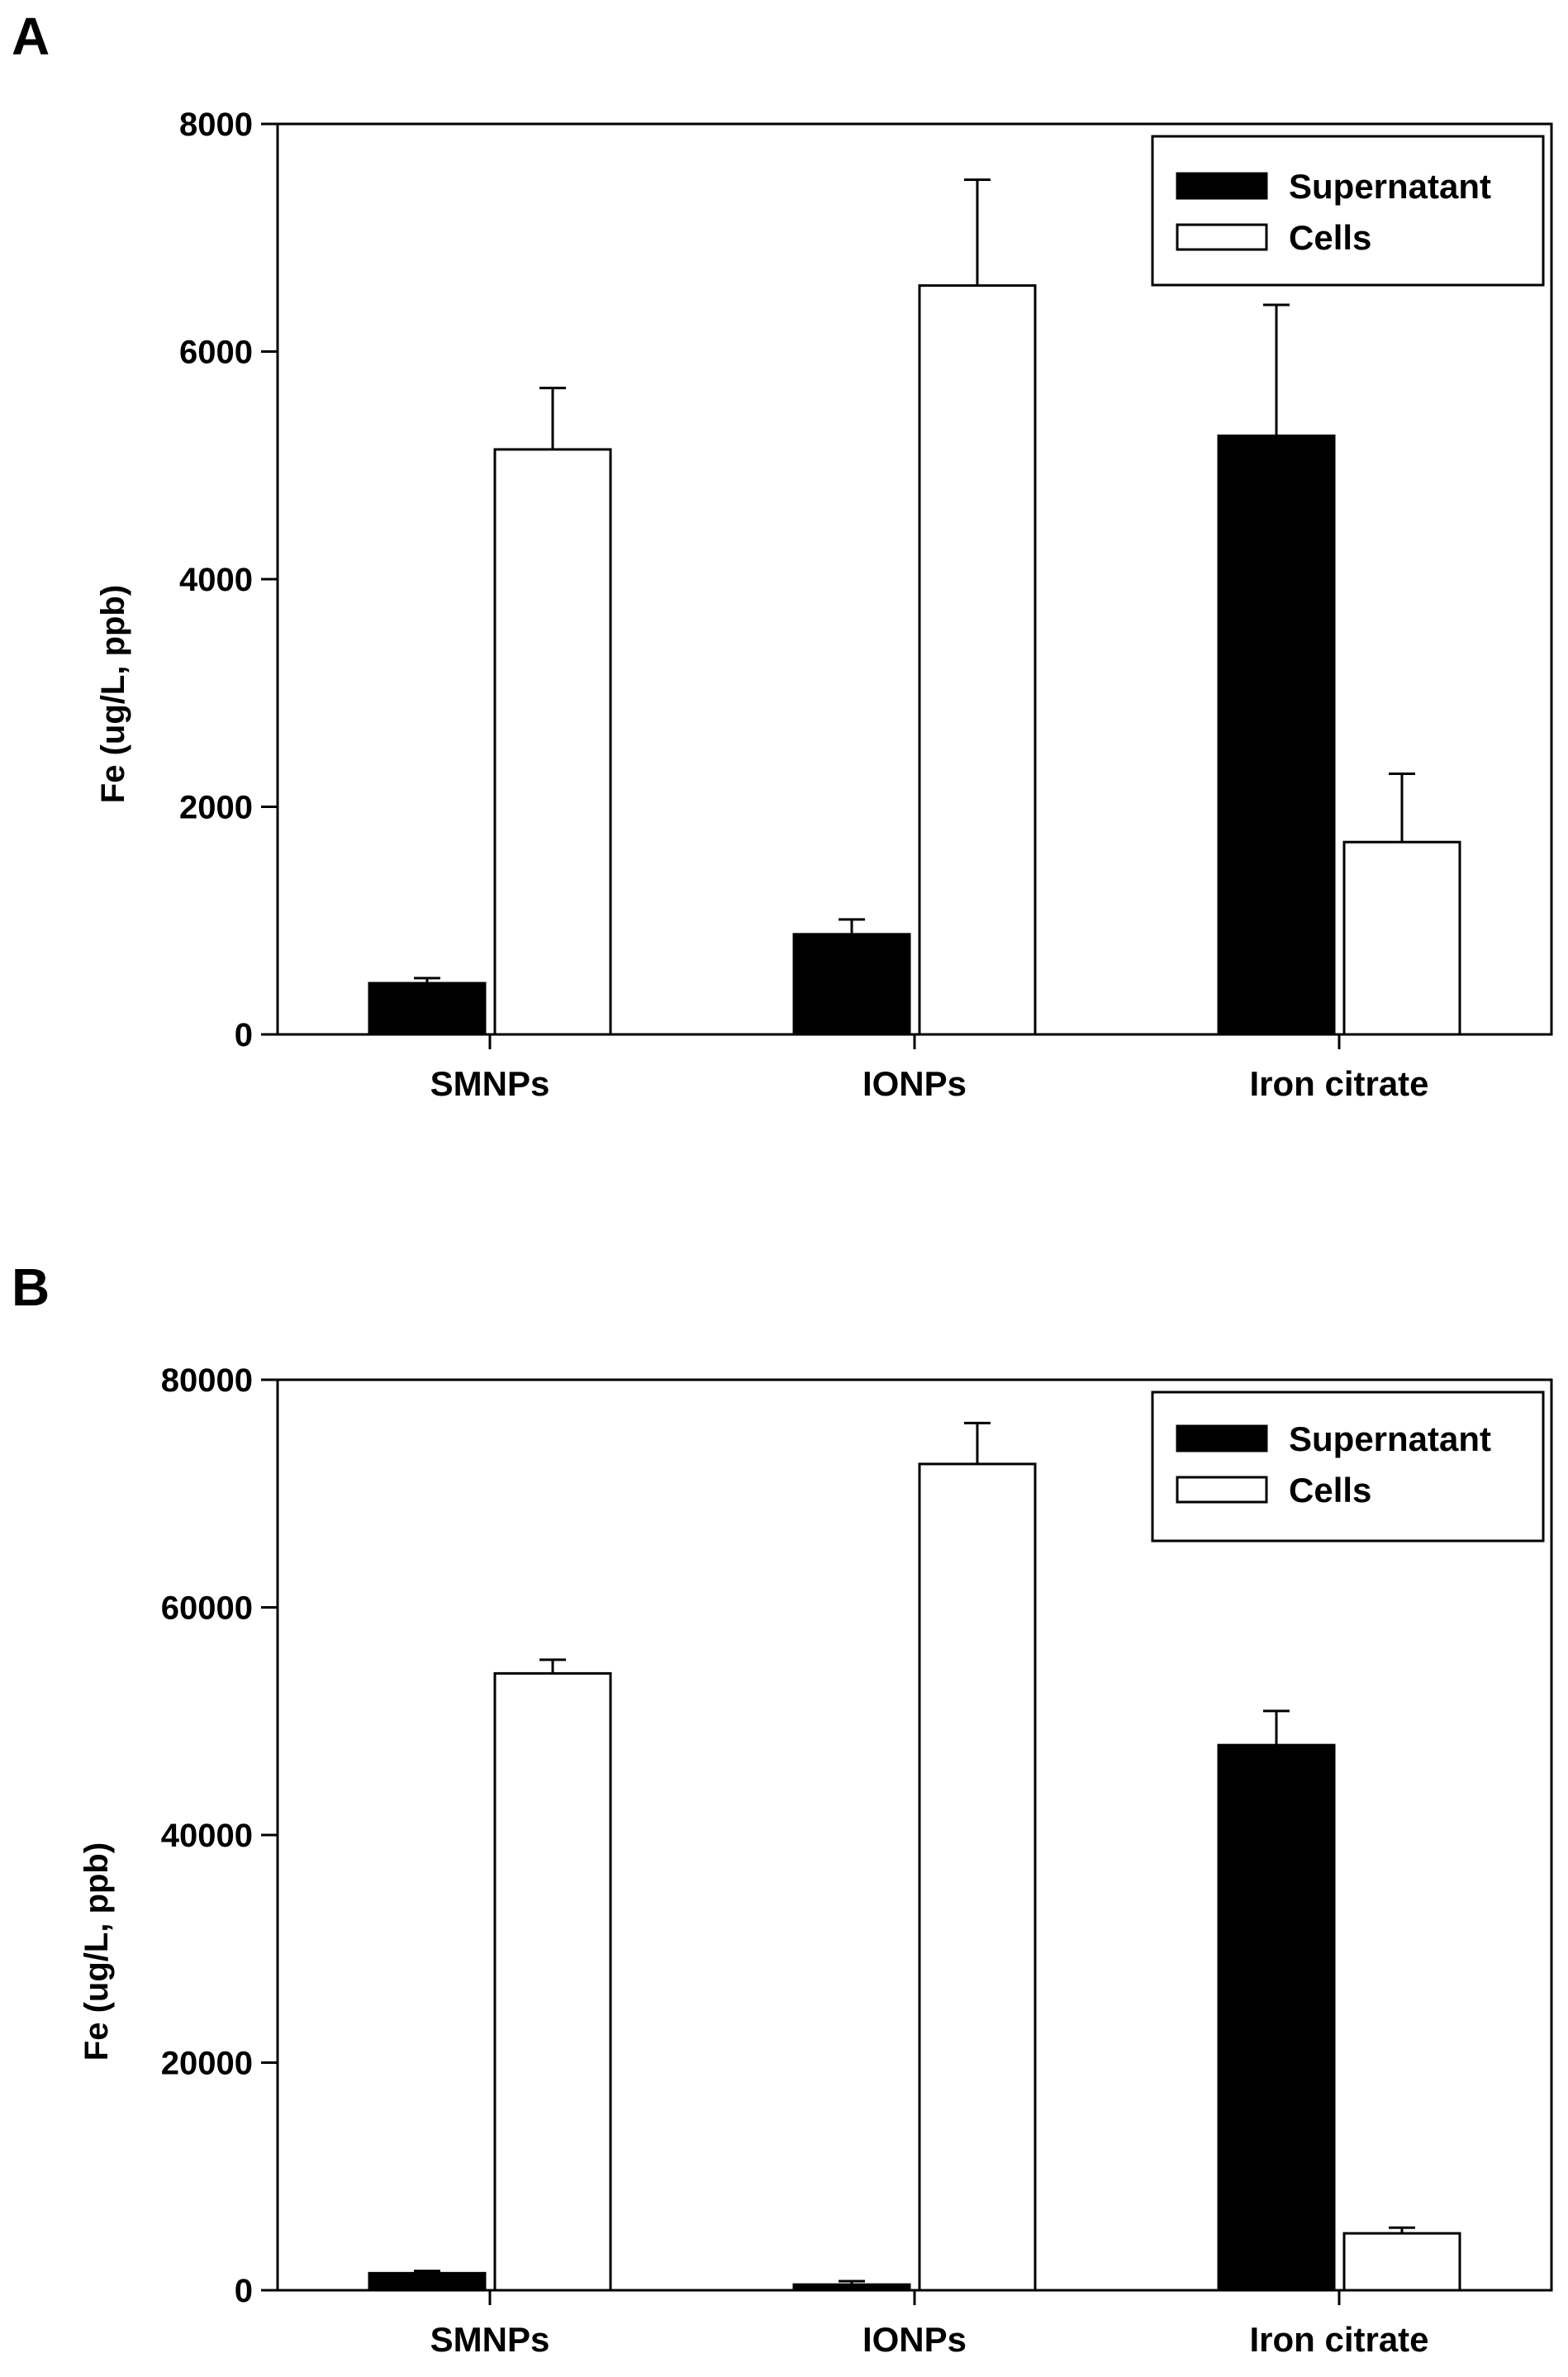 The height and width of the screenshot is (2377, 1568). I want to click on y-tick-label: 6000, so click(216, 353).